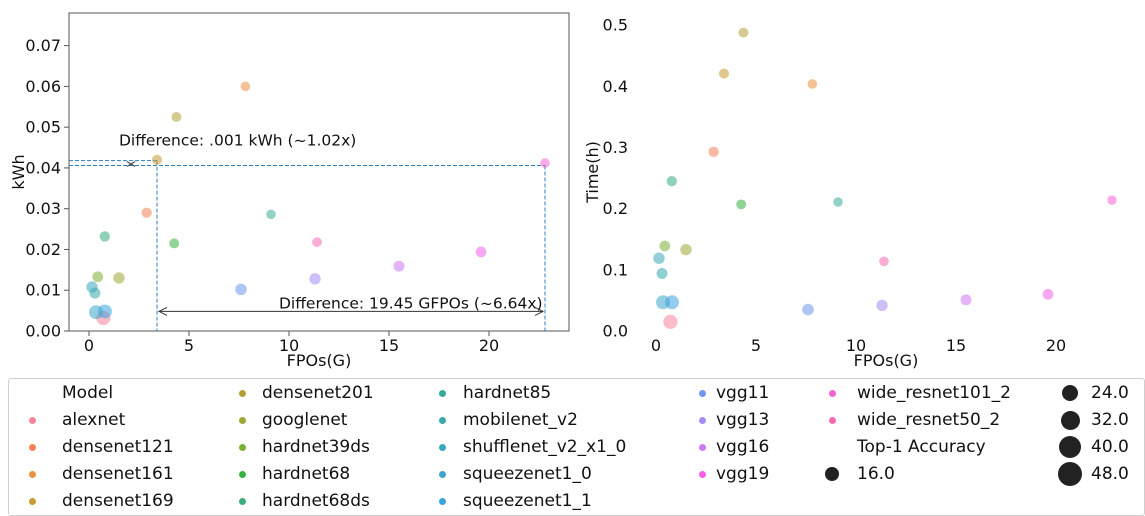  Describe the element at coordinates (32, 501) in the screenshot. I see `legend-marker-densenet169` at that location.